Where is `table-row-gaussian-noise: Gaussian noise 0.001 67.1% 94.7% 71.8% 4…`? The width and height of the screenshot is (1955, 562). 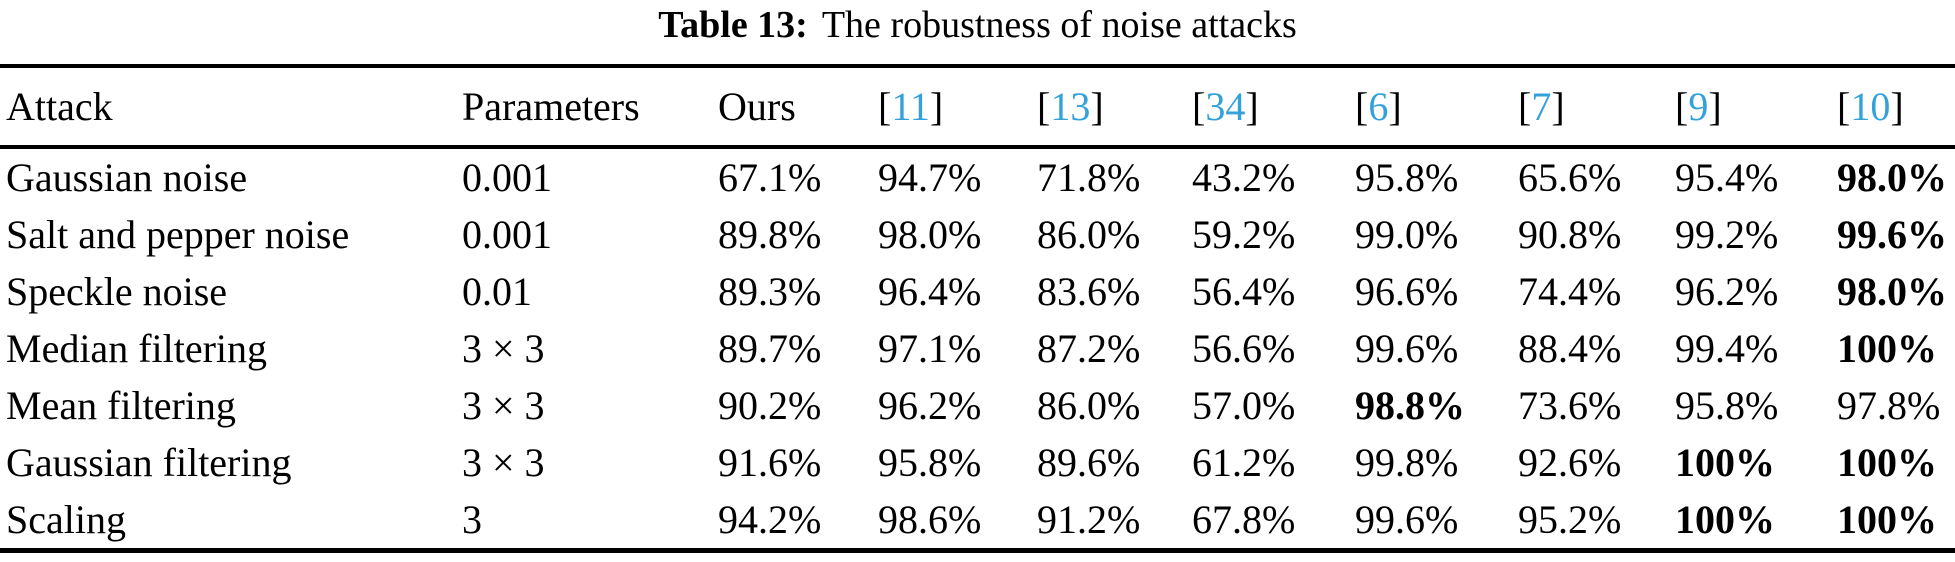 table-row-gaussian-noise: Gaussian noise 0.001 67.1% 94.7% 71.8% 4… is located at coordinates (977, 176).